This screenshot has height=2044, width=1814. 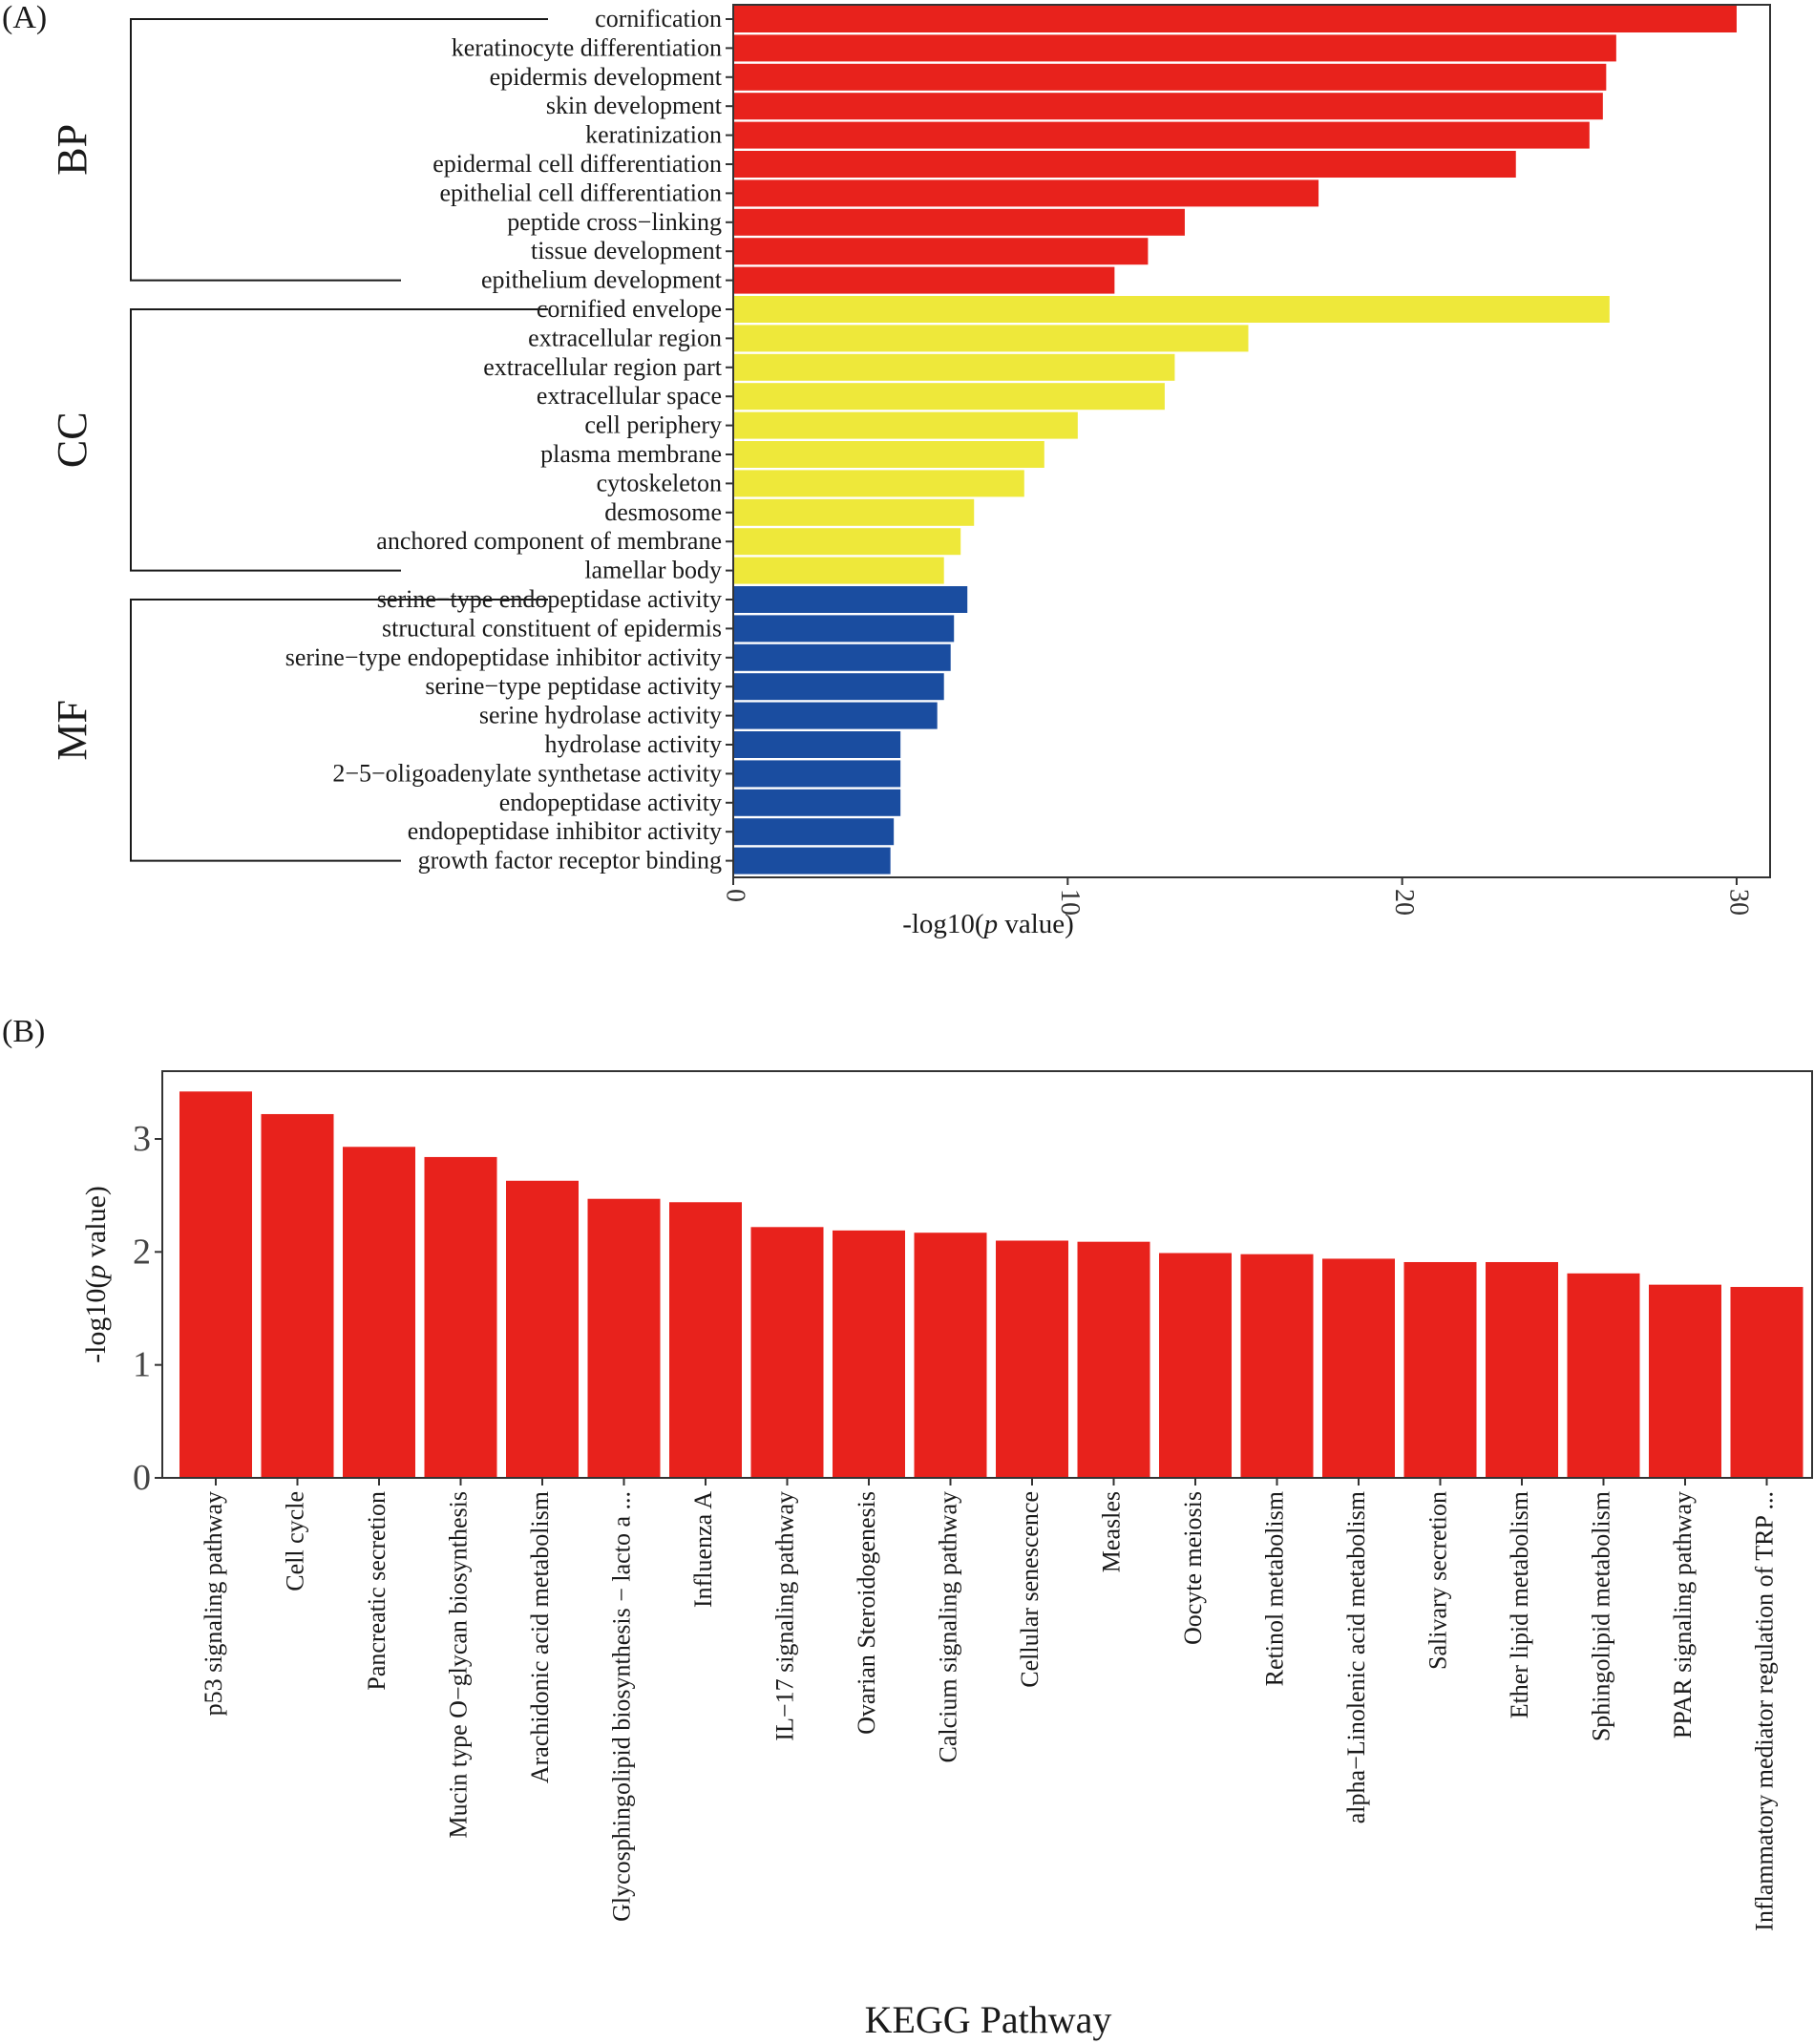 I want to click on category-label: structural constituent of epidermis, so click(x=552, y=628).